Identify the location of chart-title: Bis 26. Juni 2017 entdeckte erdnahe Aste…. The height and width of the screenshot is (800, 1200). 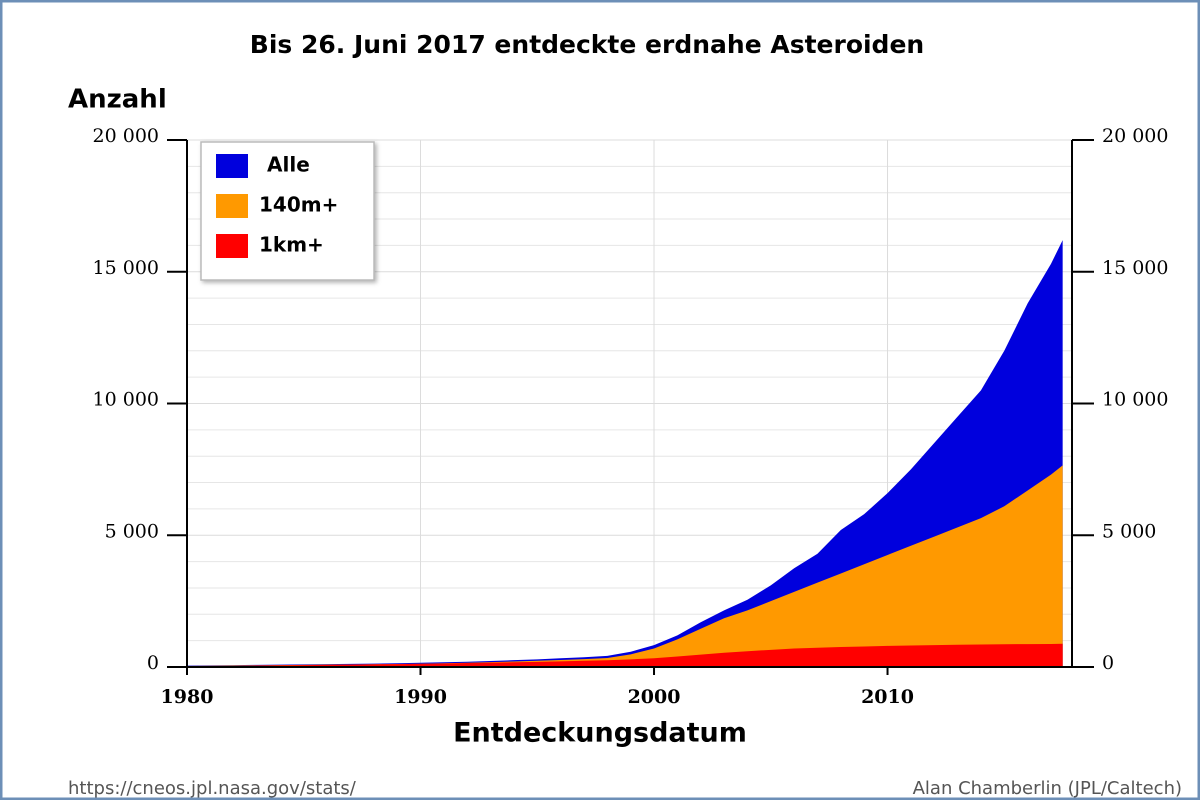
(587, 44).